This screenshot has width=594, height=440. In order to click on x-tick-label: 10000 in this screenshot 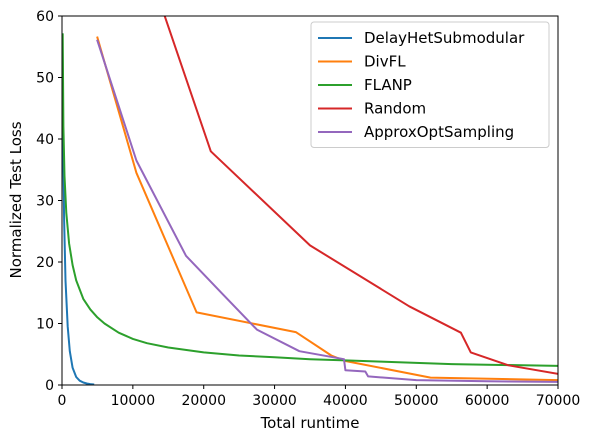, I will do `click(133, 401)`.